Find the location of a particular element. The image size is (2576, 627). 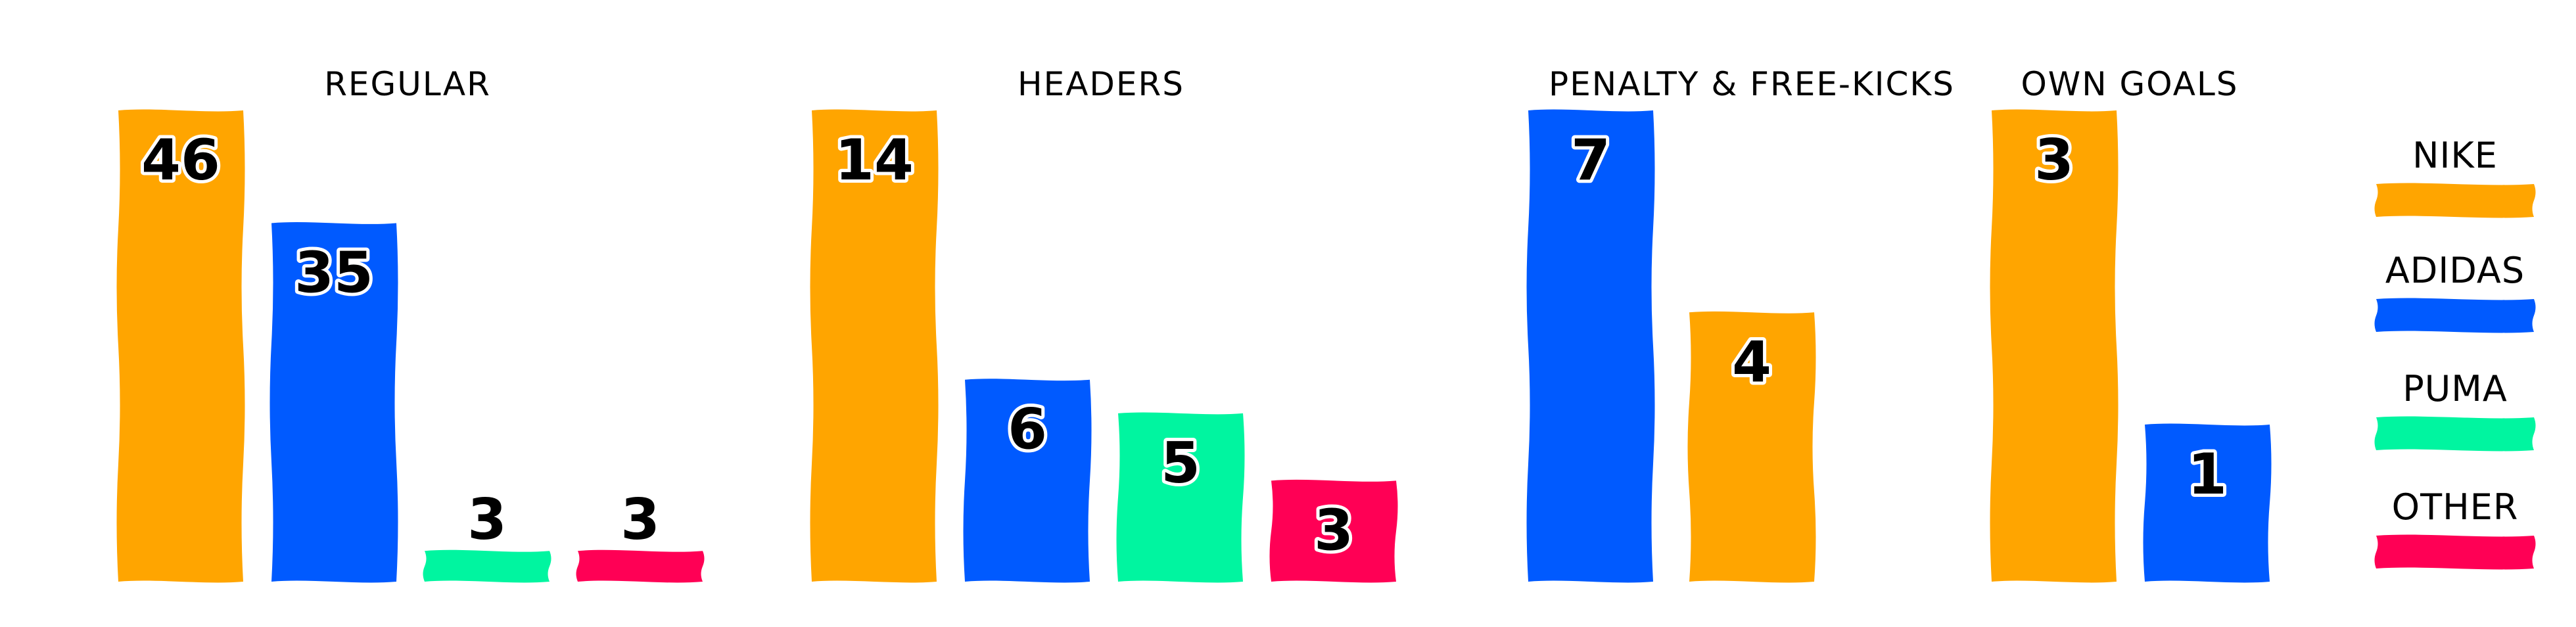

legend-item-other: OTHER is located at coordinates (2455, 528).